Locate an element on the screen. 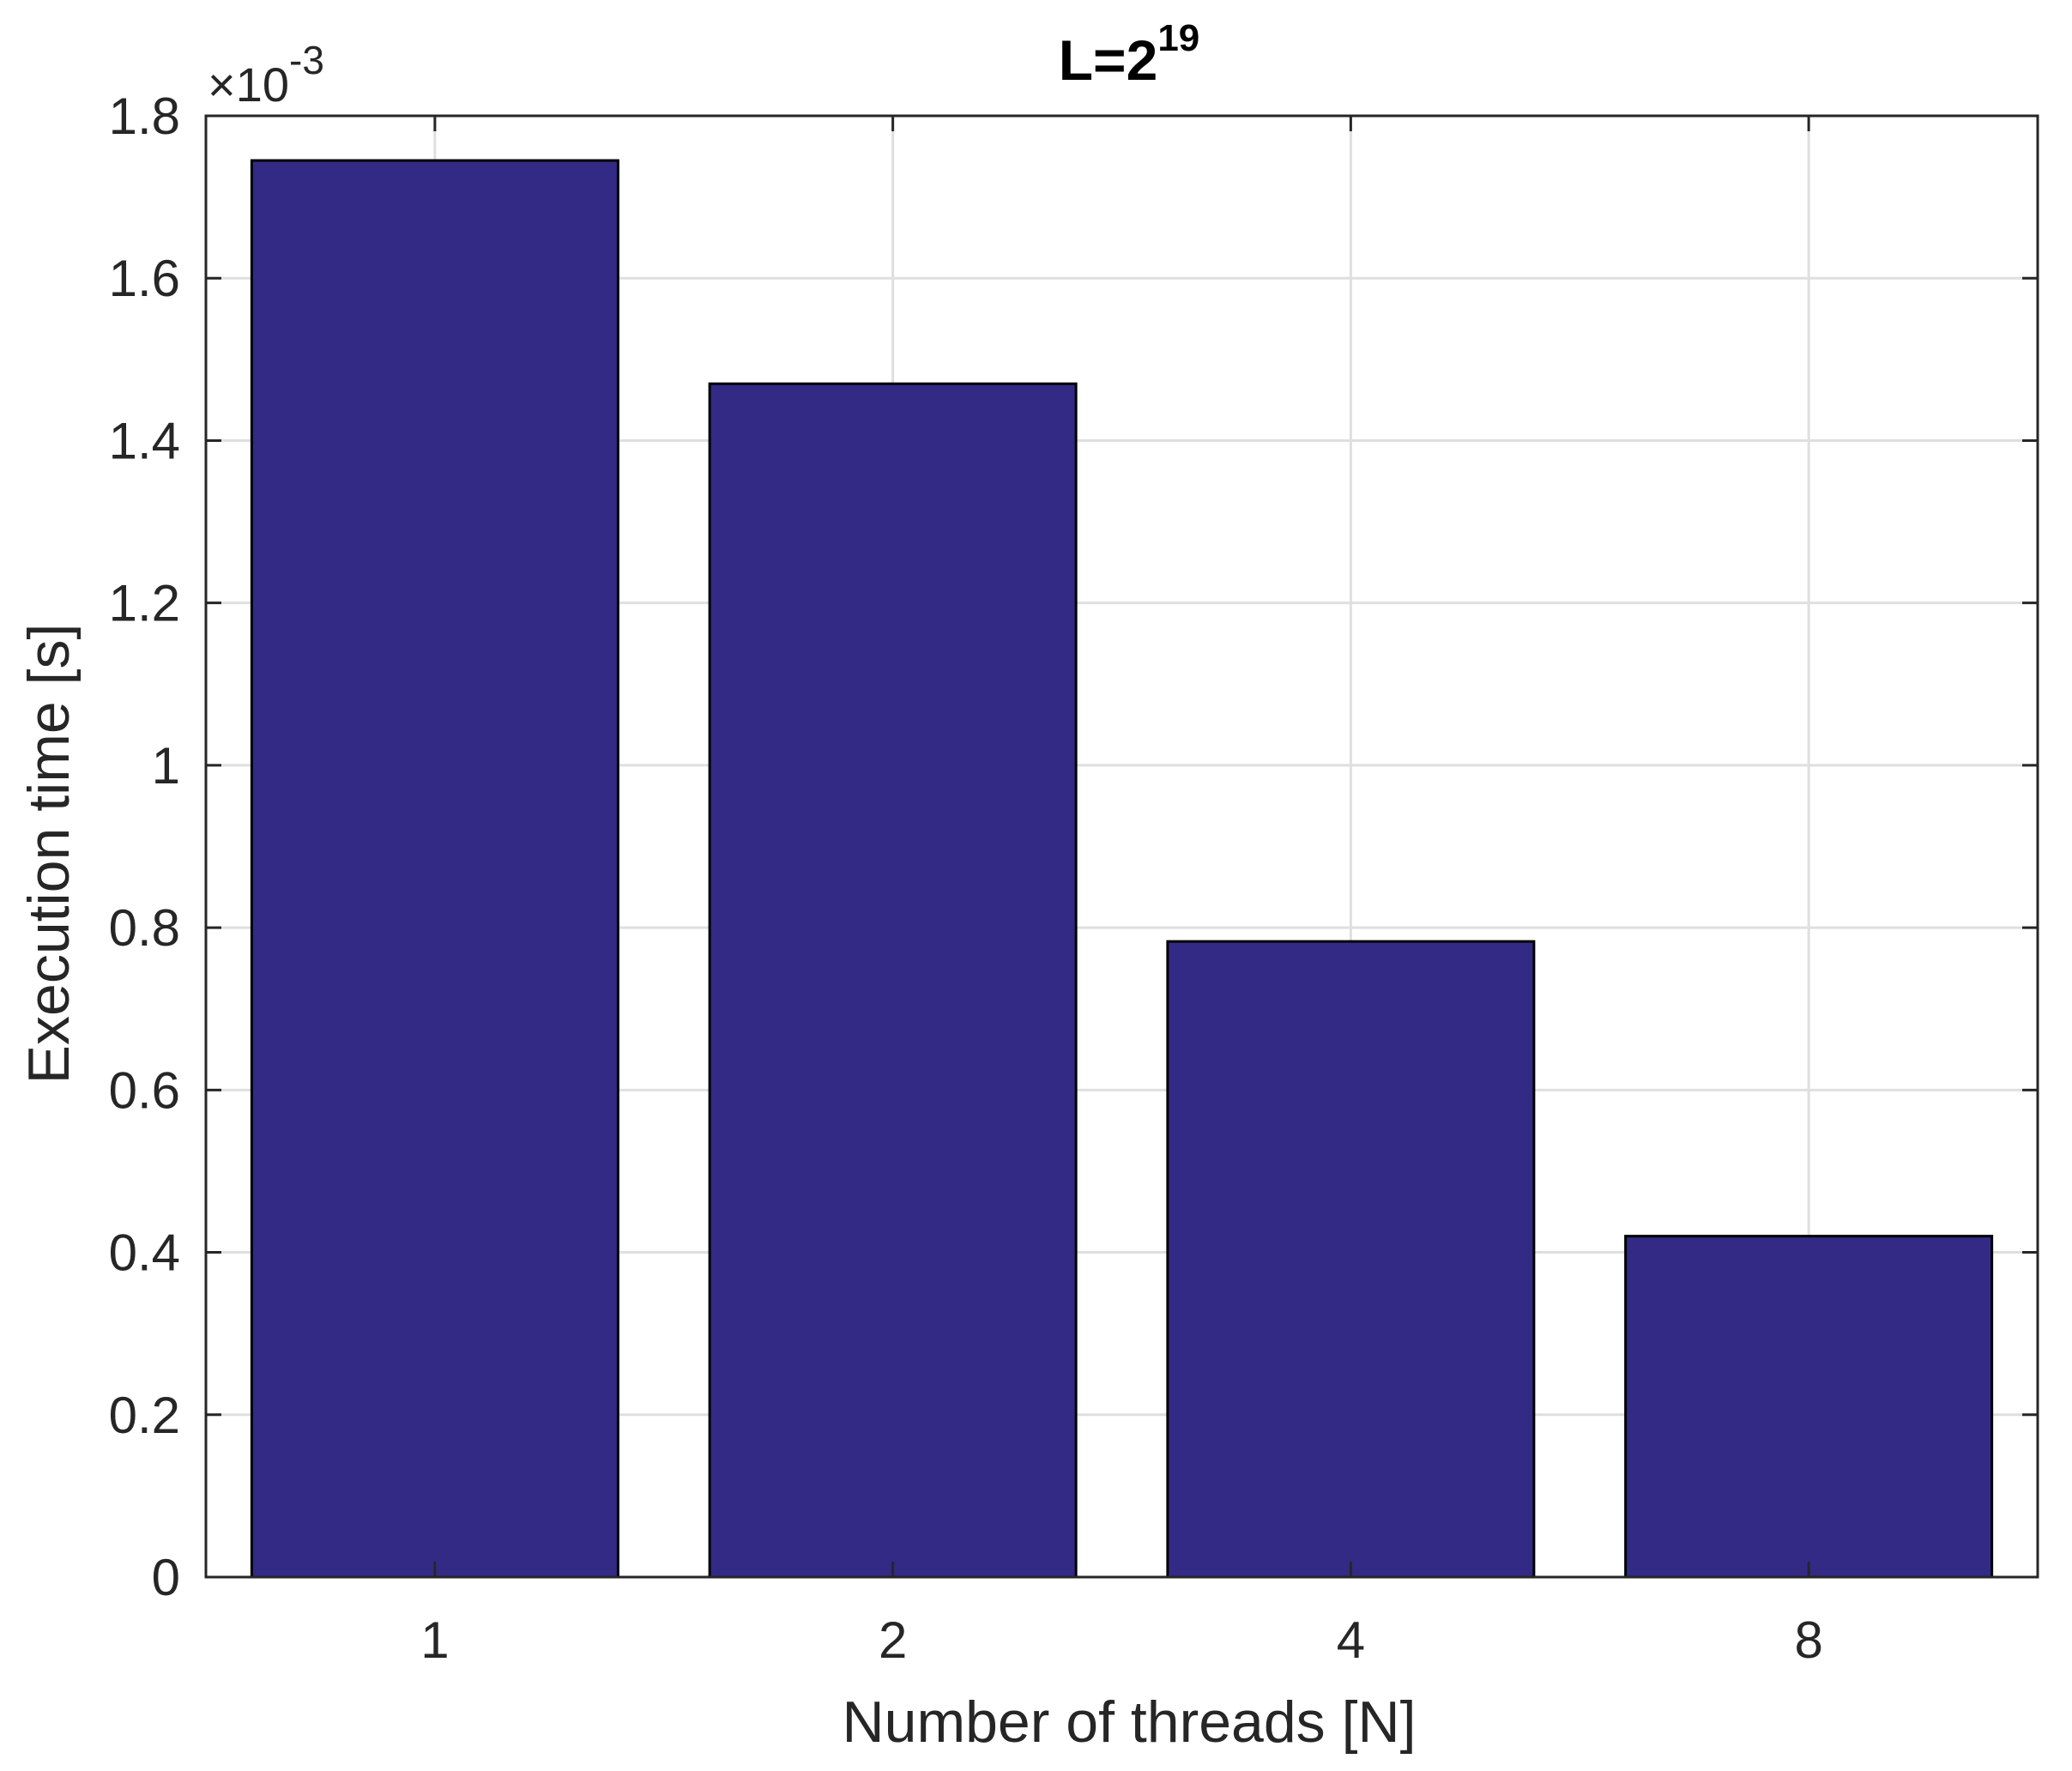  x-tick-label: 4 is located at coordinates (1351, 1640).